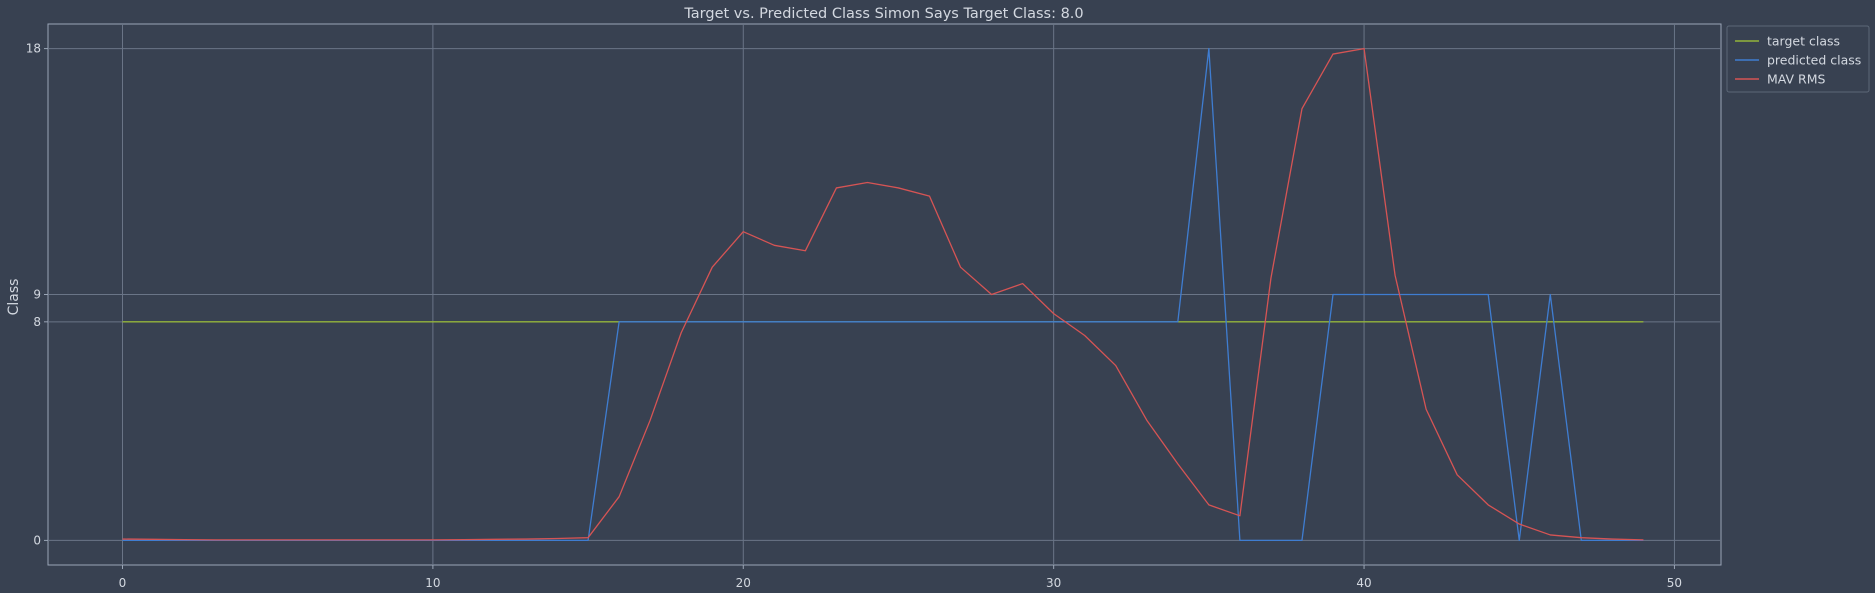 The image size is (1875, 593). Describe the element at coordinates (37, 295) in the screenshot. I see `y-tick-label: 9` at that location.